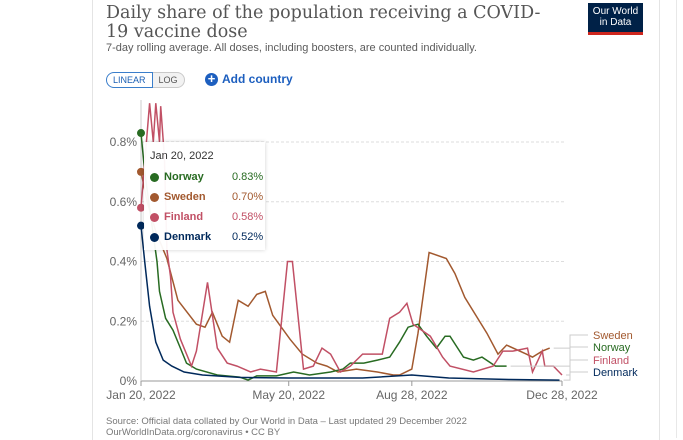  I want to click on legend-label-sweden: Sweden, so click(613, 336).